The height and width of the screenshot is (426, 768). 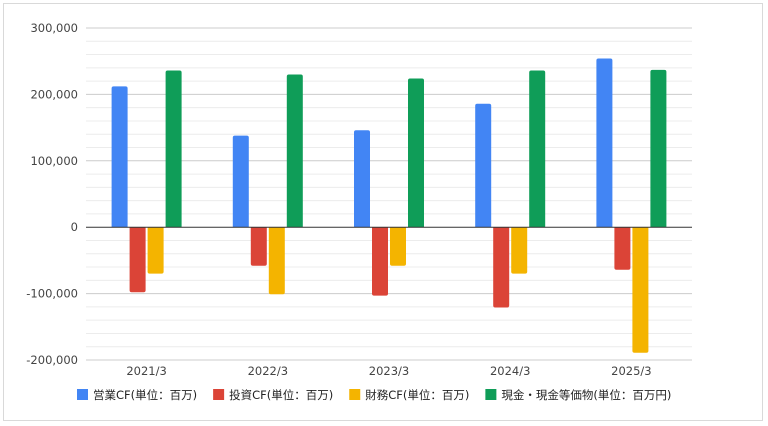 What do you see at coordinates (417, 395) in the screenshot?
I see `legend-label: 財務CF(単位：百万)` at bounding box center [417, 395].